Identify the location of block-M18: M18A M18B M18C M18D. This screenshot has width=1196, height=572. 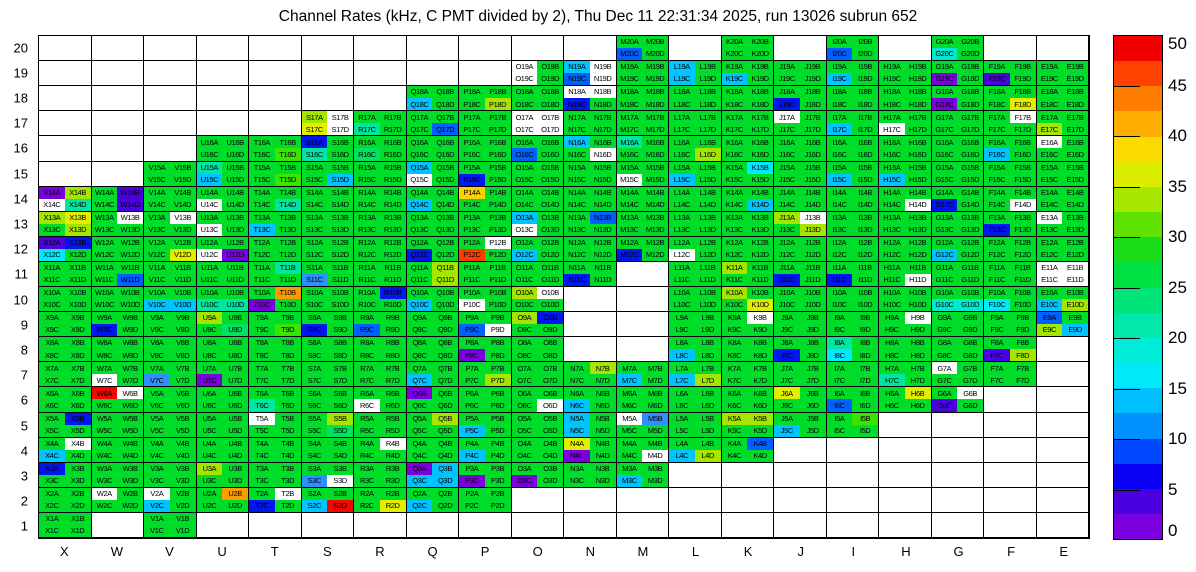
(642, 99).